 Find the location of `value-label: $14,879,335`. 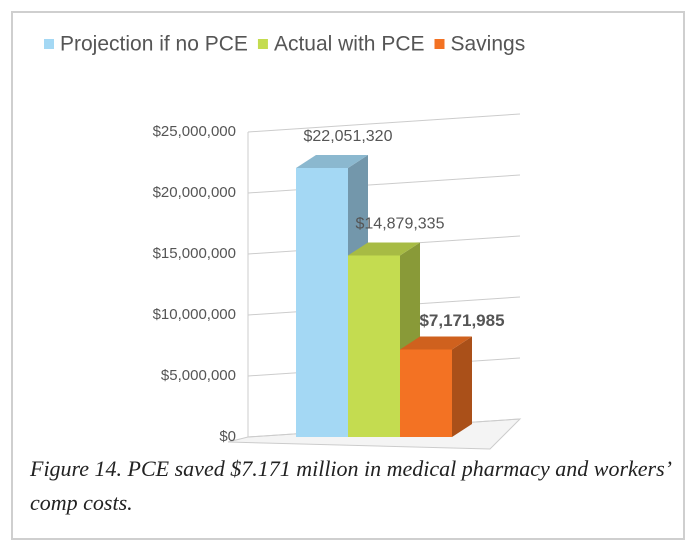

value-label: $14,879,335 is located at coordinates (400, 224).